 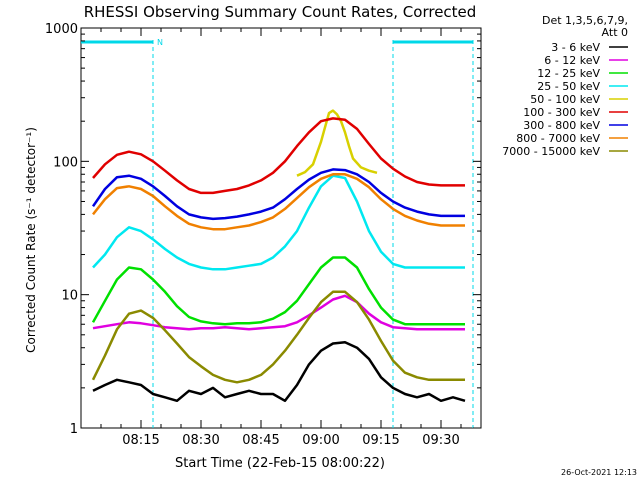 What do you see at coordinates (280, 463) in the screenshot?
I see `x-axis-label: Start Time (22-Feb-15 08:00:22)` at bounding box center [280, 463].